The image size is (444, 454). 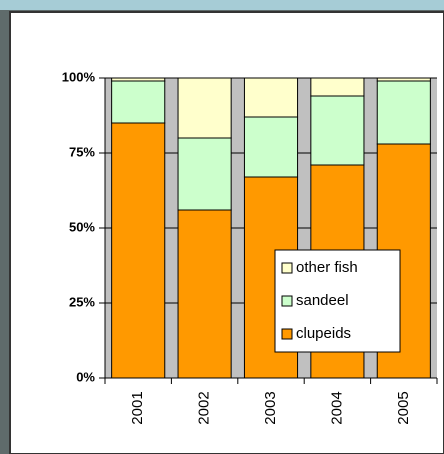 What do you see at coordinates (270, 407) in the screenshot?
I see `x-tick-label: 2003` at bounding box center [270, 407].